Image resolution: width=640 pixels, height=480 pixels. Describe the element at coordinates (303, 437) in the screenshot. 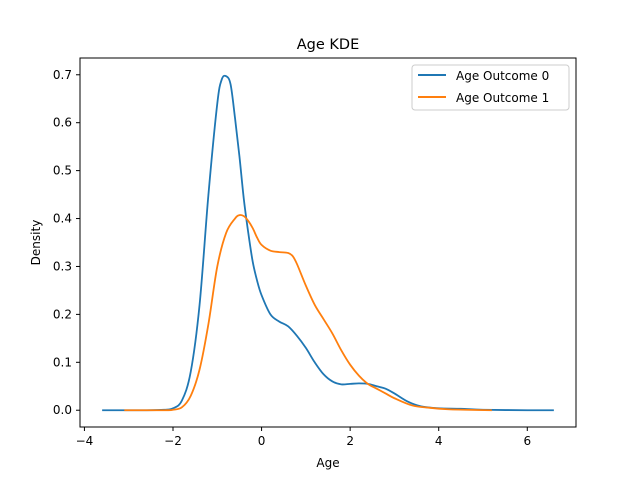

I see `x-axis: −4 −2 0 2 4 6` at that location.